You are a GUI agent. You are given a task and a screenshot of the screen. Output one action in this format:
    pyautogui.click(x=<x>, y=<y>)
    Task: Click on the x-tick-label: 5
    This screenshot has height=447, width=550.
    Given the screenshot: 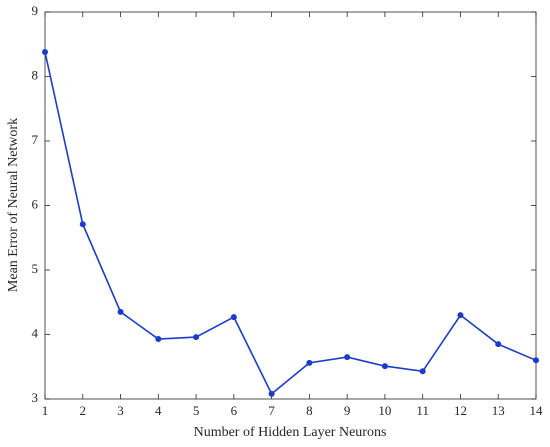 What is the action you would take?
    pyautogui.click(x=196, y=410)
    